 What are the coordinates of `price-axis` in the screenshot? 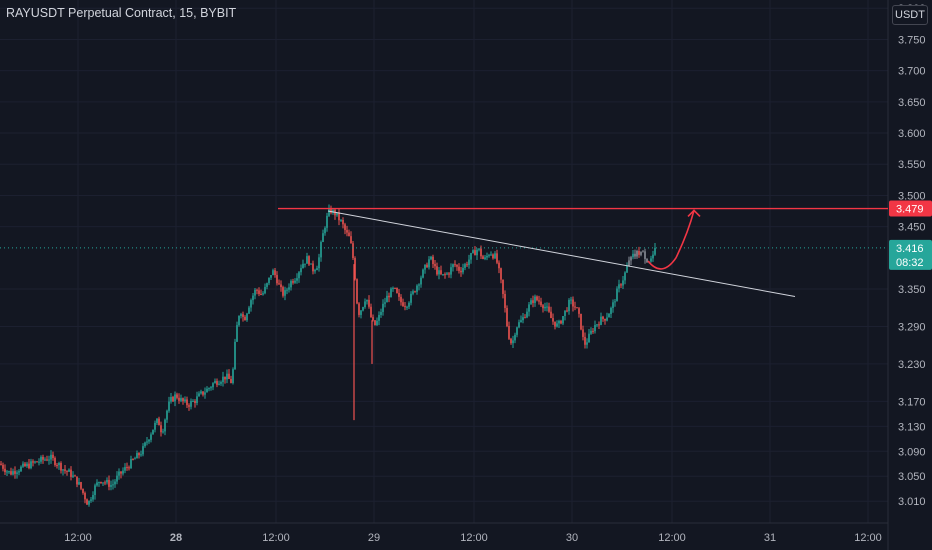 It's located at (910, 275).